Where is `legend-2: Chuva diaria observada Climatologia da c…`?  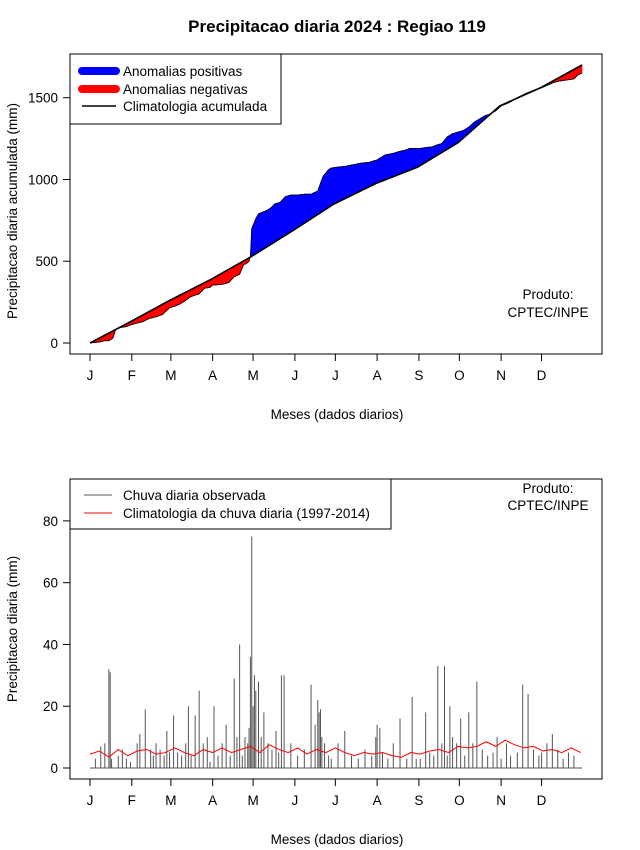 legend-2: Chuva diaria observada Climatologia da c… is located at coordinates (230, 504).